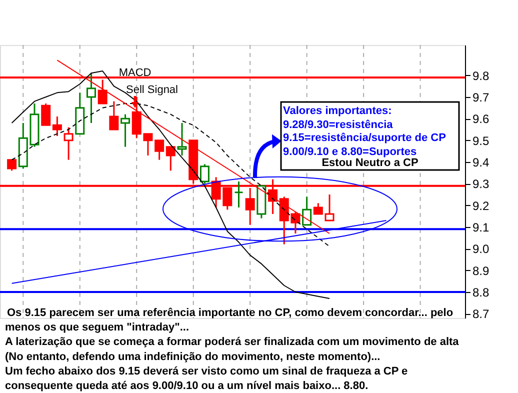 The width and height of the screenshot is (518, 393). What do you see at coordinates (186, 386) in the screenshot?
I see `text: consequente queda até aos 9.00/9.10 ou a um nível mais baixo... 8.80.` at bounding box center [186, 386].